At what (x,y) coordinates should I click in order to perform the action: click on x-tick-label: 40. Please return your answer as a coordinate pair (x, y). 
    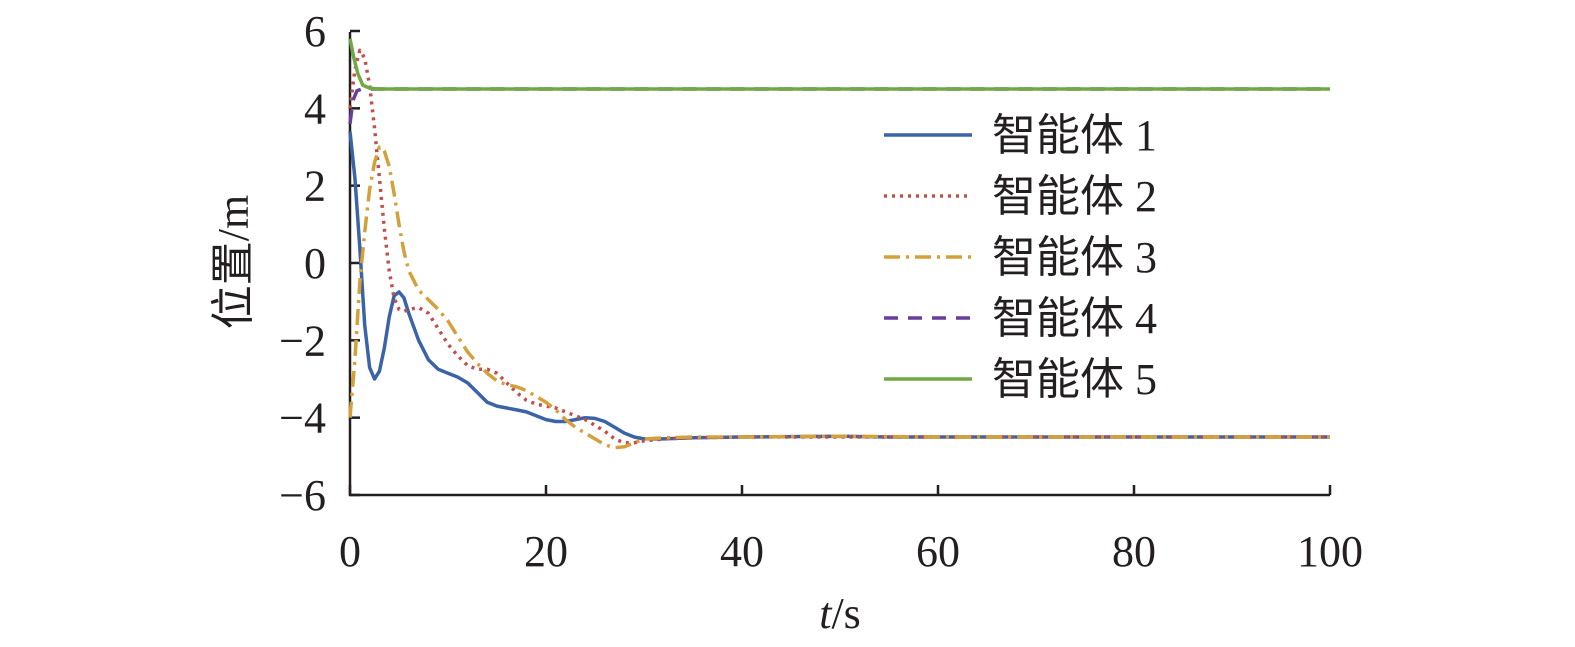
    Looking at the image, I should click on (742, 551).